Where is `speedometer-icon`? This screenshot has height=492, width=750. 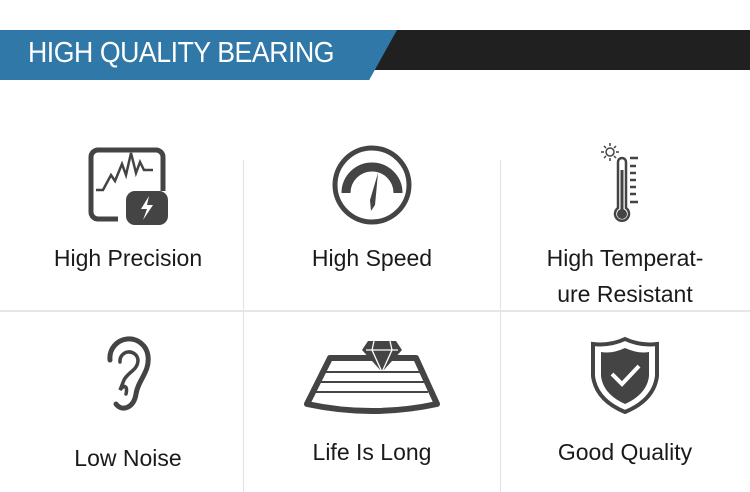
speedometer-icon is located at coordinates (372, 185).